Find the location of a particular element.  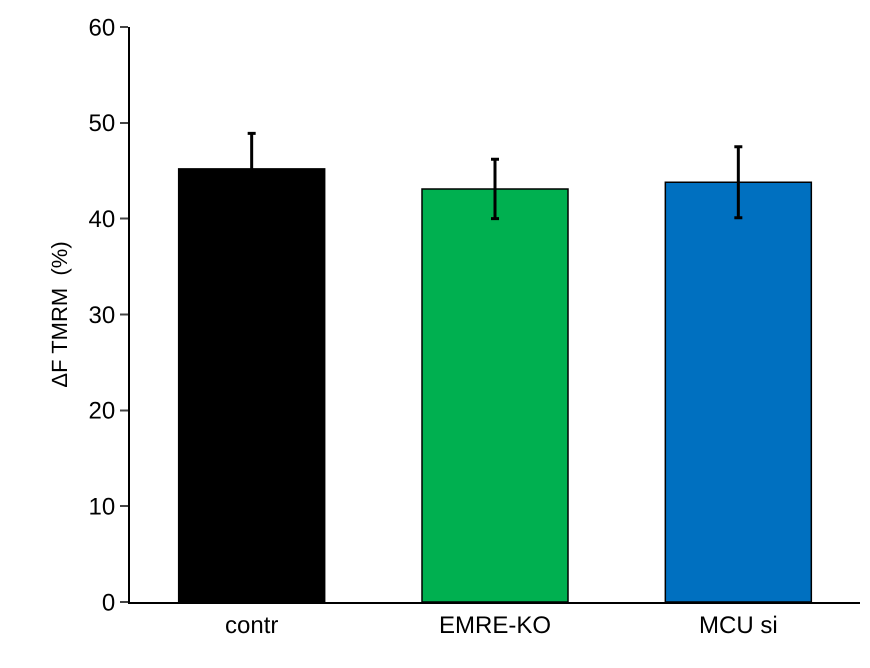

y-tick-label: 10 is located at coordinates (102, 507).